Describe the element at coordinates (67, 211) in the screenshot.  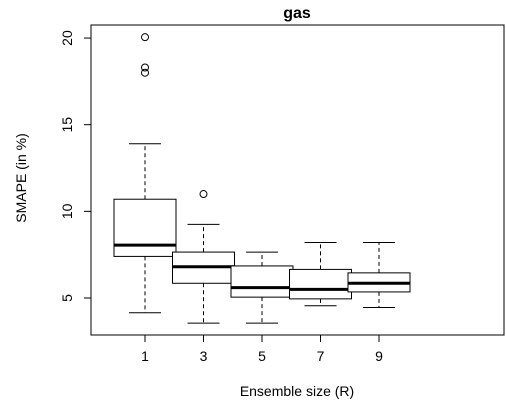
I see `y-tick-label: 10` at that location.